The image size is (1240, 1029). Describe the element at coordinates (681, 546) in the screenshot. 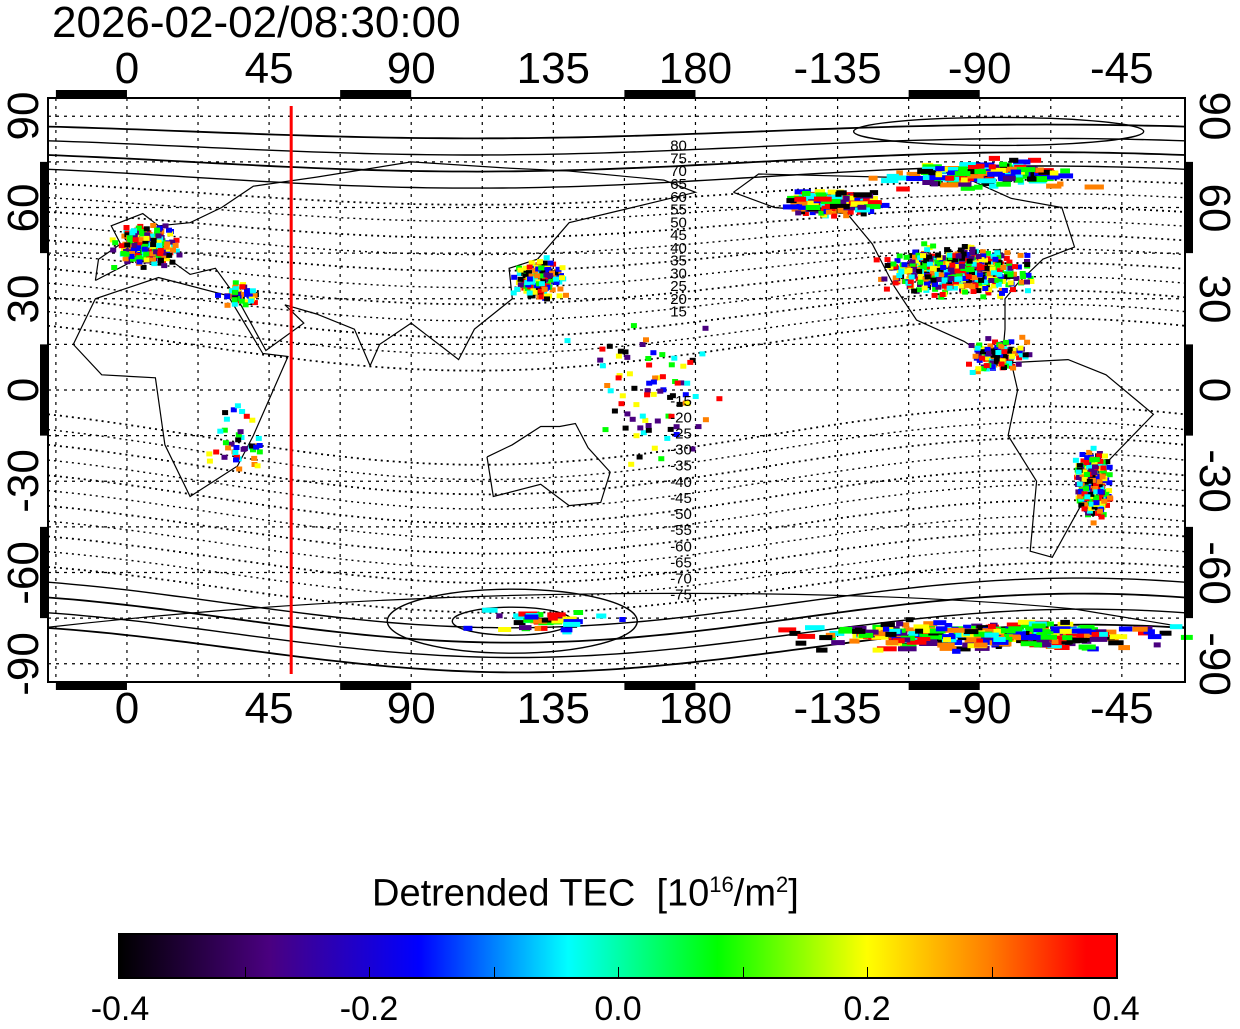

I see `magnetic-latitude-label: -60` at that location.